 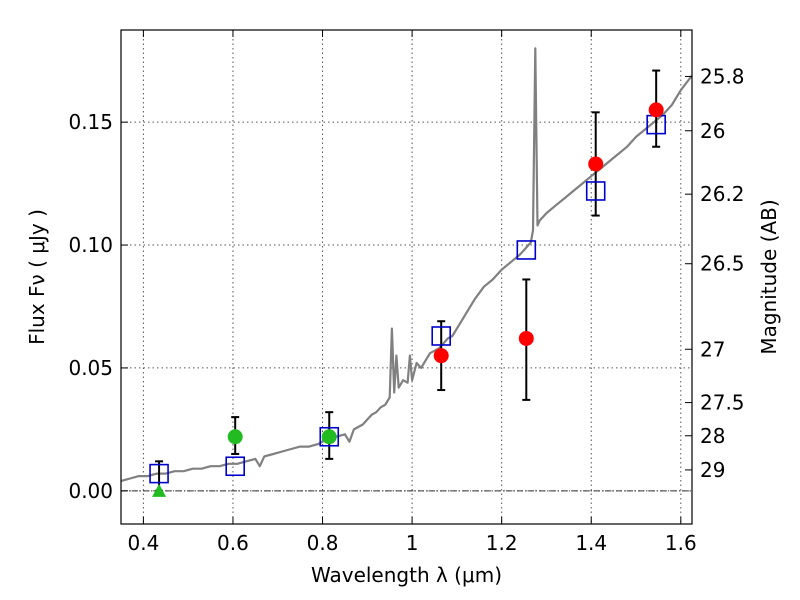 What do you see at coordinates (712, 131) in the screenshot?
I see `magnitude-tick-label: 26` at bounding box center [712, 131].